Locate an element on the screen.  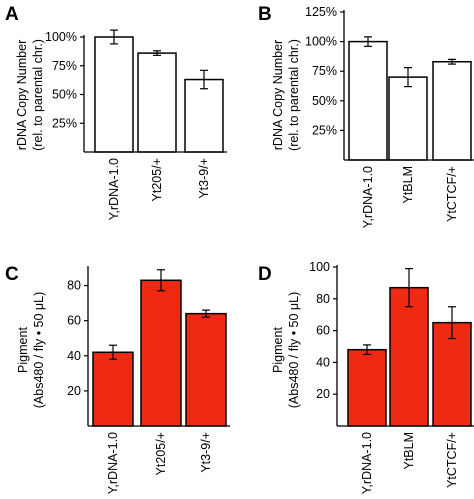
panel-letter: A is located at coordinates (12, 14).